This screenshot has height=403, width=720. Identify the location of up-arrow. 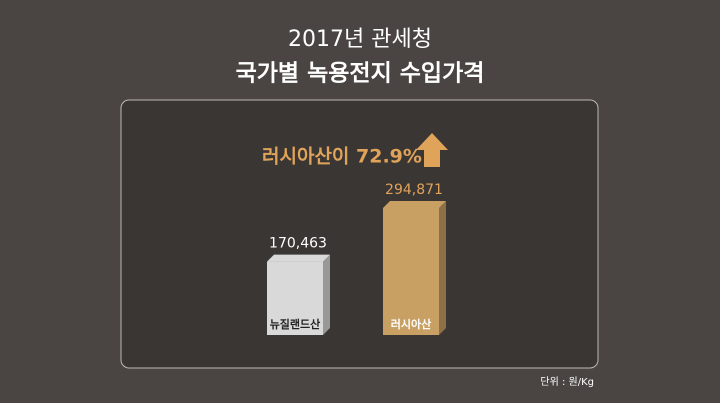
(432, 150).